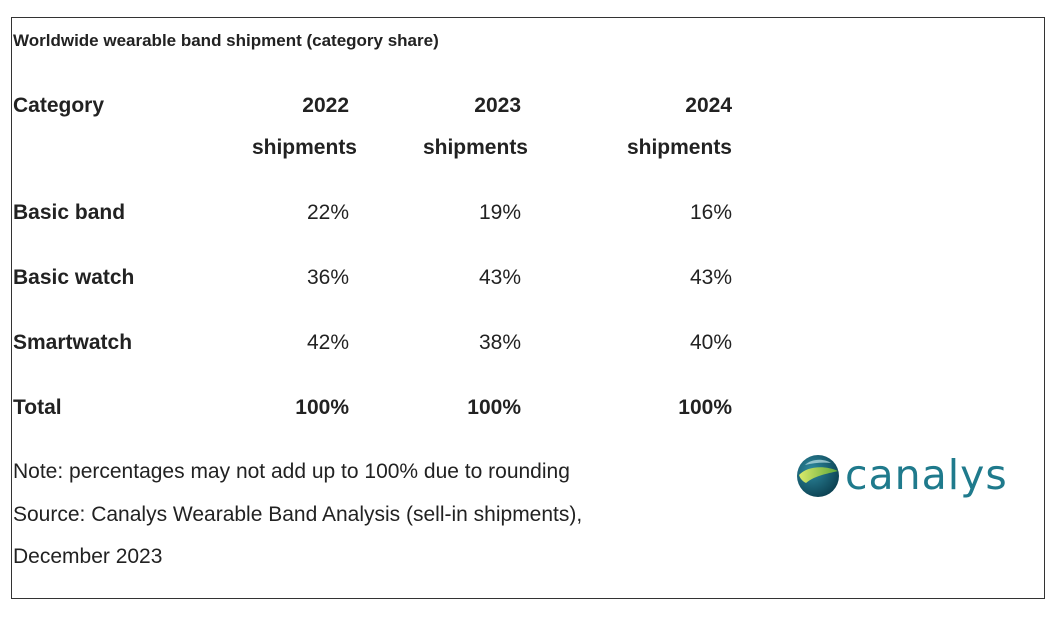  Describe the element at coordinates (926, 475) in the screenshot. I see `logo-wordmark: canalys` at that location.